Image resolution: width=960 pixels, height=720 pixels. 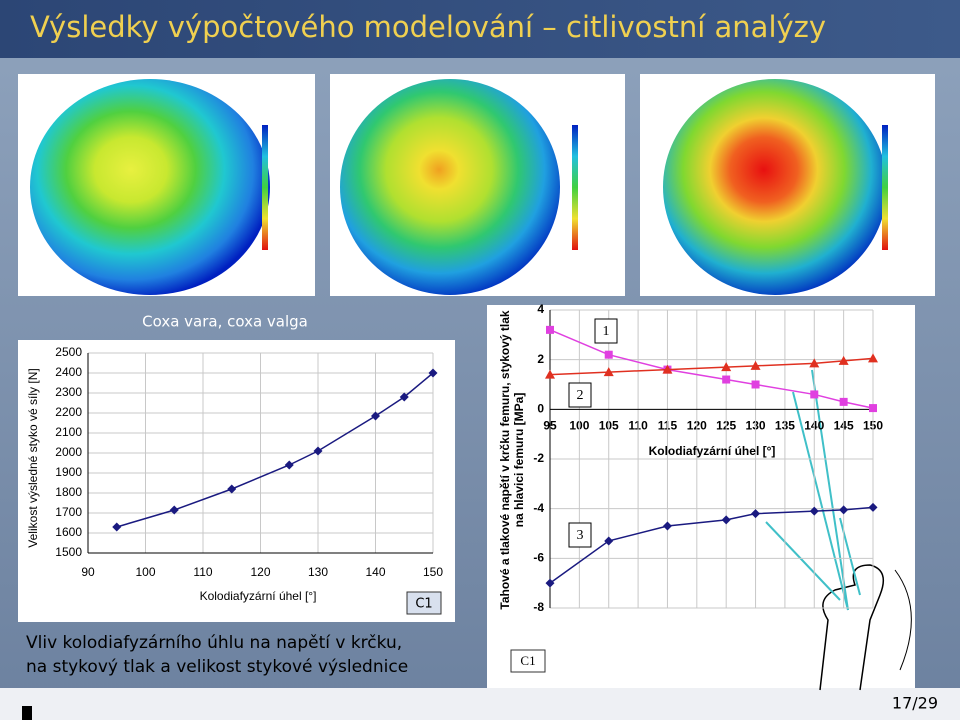 What do you see at coordinates (68, 372) in the screenshot?
I see `y-tick-label: 2400` at bounding box center [68, 372].